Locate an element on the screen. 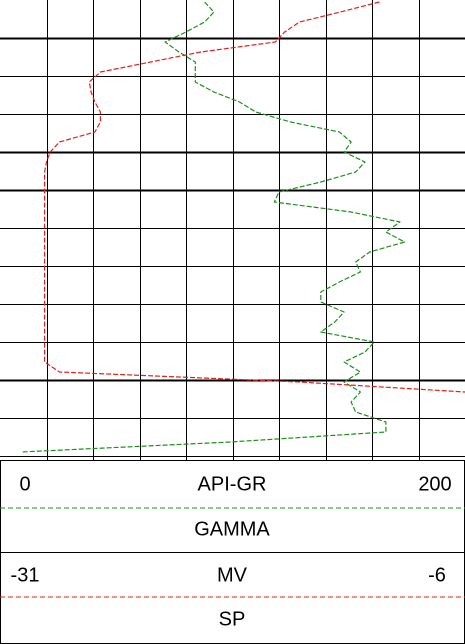  sp-min: -31 is located at coordinates (25, 575).